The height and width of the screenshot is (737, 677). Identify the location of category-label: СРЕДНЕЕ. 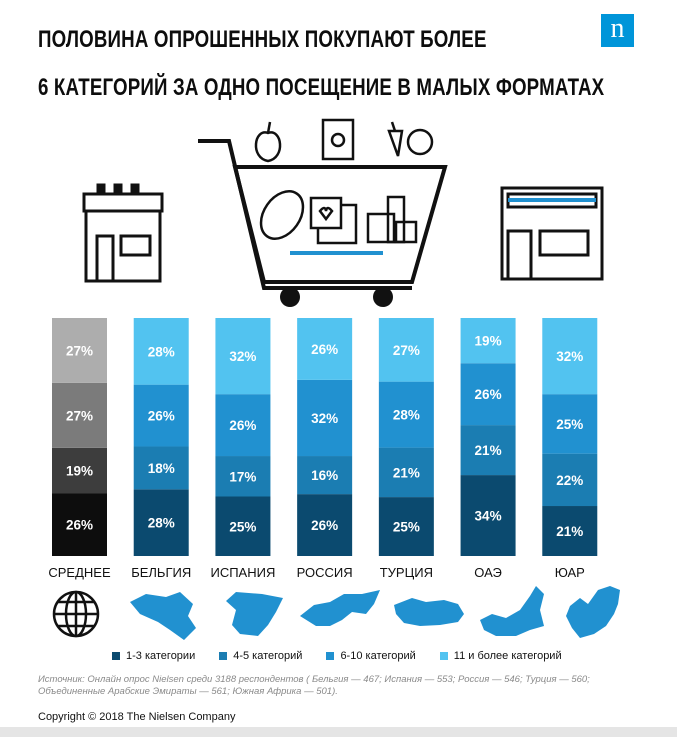
(79, 572).